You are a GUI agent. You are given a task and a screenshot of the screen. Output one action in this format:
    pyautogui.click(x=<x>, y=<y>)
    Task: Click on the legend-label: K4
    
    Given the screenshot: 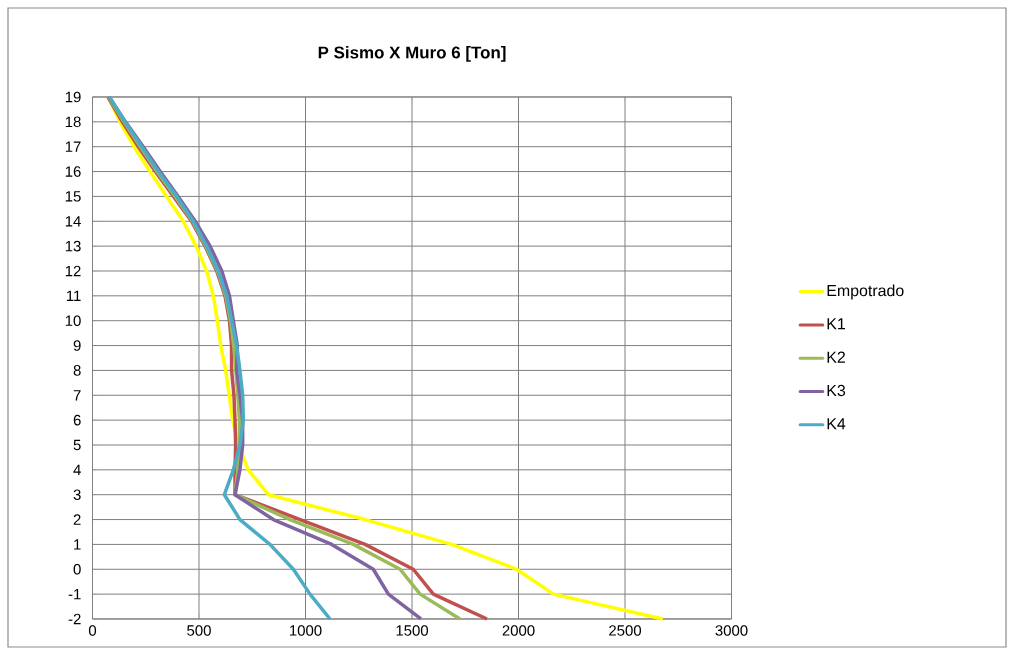 What is the action you would take?
    pyautogui.click(x=836, y=424)
    